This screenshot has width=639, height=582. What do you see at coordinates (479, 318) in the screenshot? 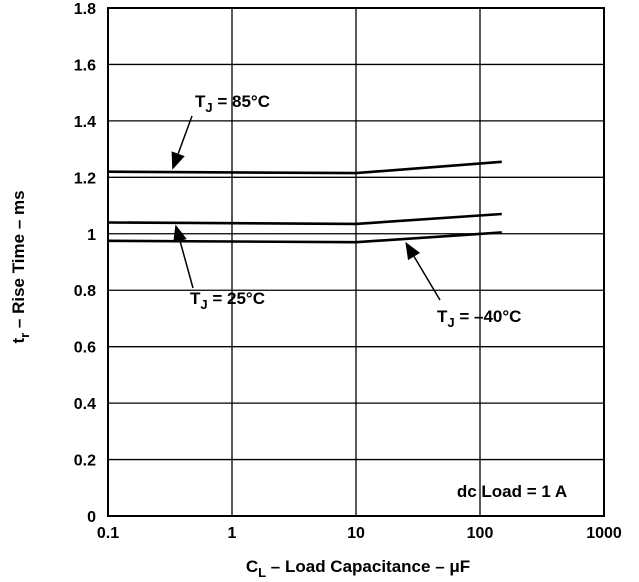
I see `annotation-label: TJ = –40°C` at bounding box center [479, 318].